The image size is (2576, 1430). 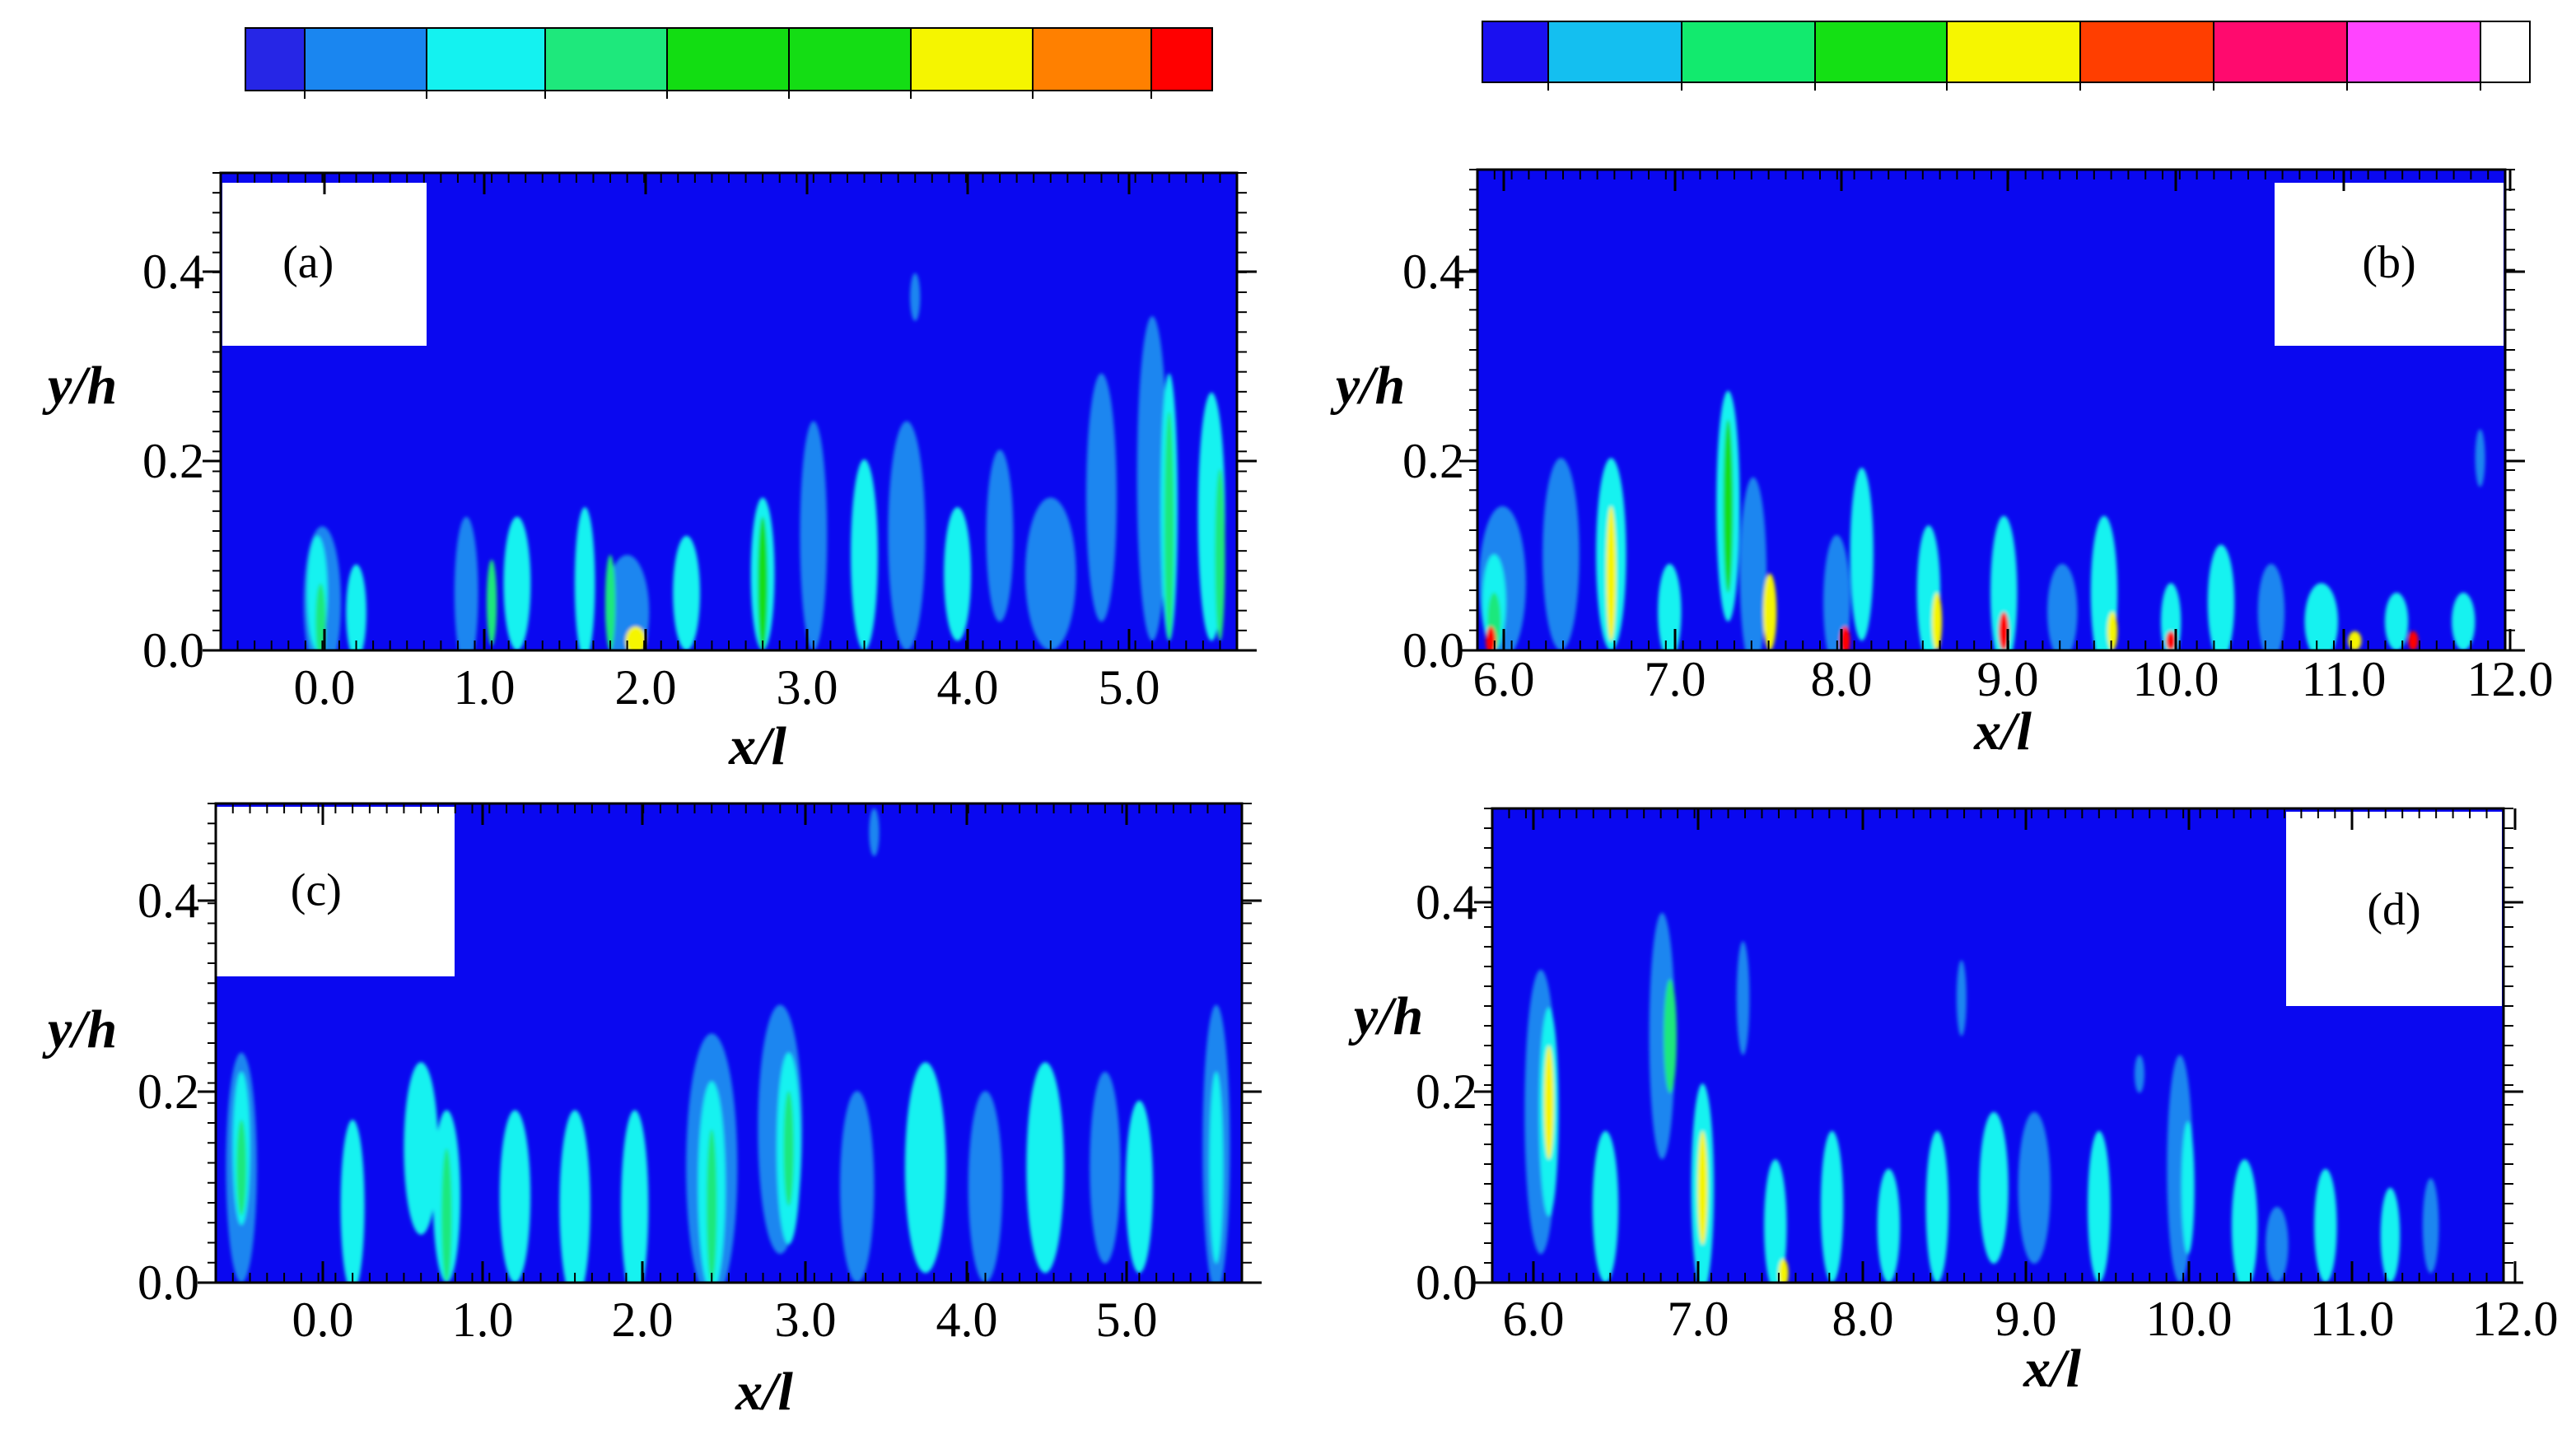 I want to click on panel-label: (c), so click(x=316, y=890).